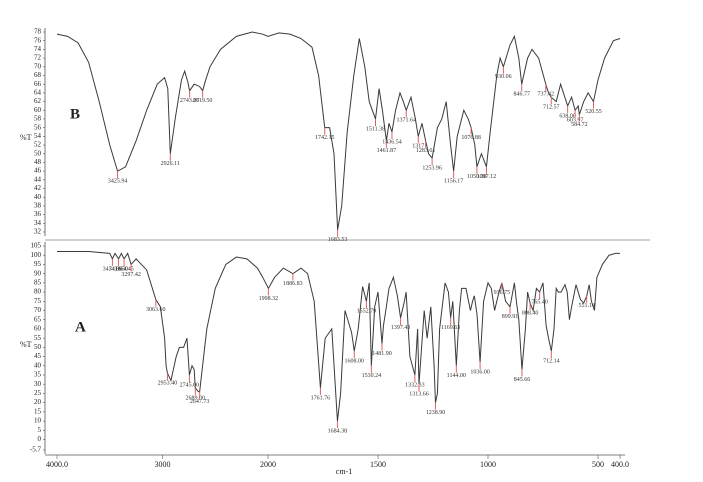 This screenshot has height=482, width=703. What do you see at coordinates (163, 464) in the screenshot?
I see `x-tick-label: 3000` at bounding box center [163, 464].